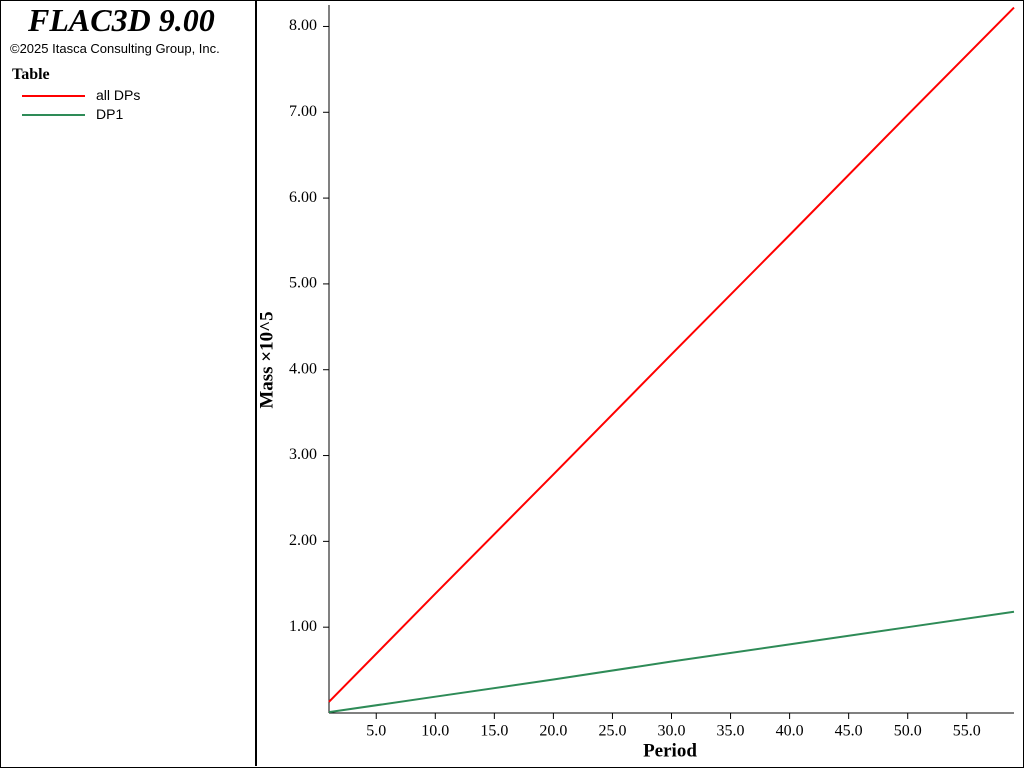 Image resolution: width=1024 pixels, height=768 pixels. Describe the element at coordinates (118, 95) in the screenshot. I see `legend-label: all DPs` at that location.